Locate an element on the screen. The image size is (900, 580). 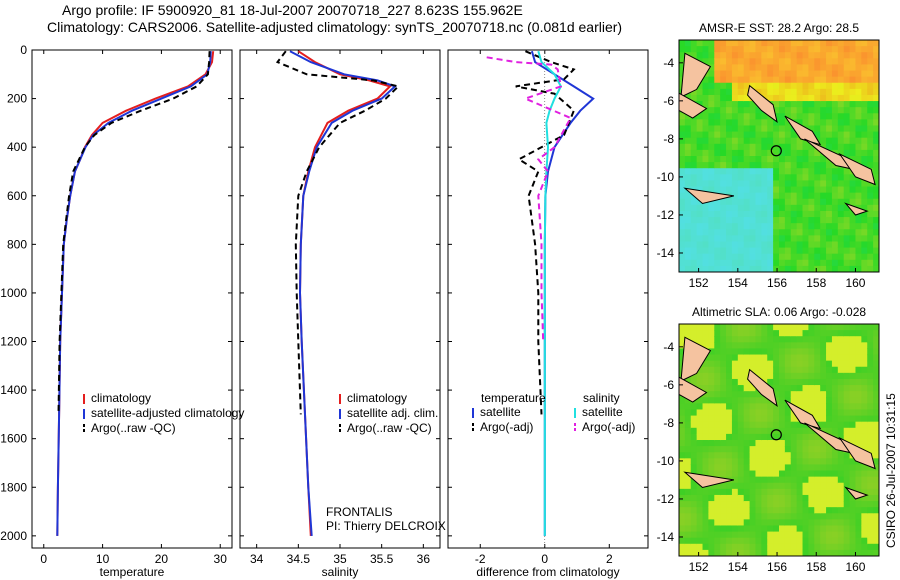
legend-label: satellite adj. clim. is located at coordinates (392, 413).